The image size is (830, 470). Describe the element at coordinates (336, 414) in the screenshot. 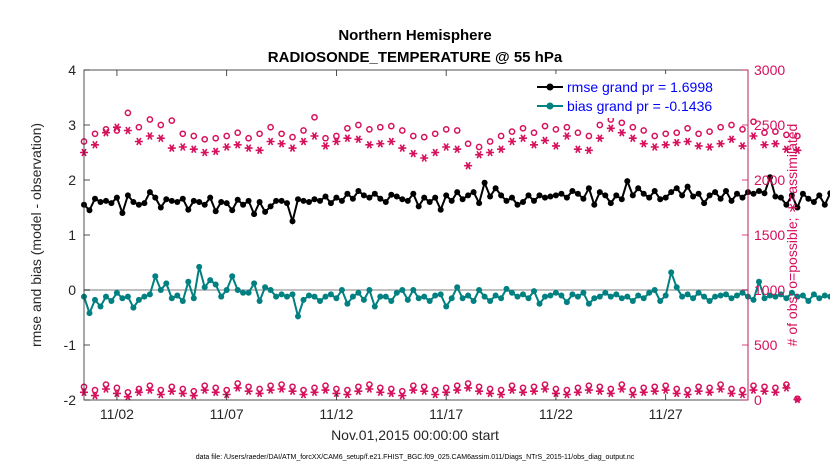

I see `x-tick-label: 11/12` at that location.